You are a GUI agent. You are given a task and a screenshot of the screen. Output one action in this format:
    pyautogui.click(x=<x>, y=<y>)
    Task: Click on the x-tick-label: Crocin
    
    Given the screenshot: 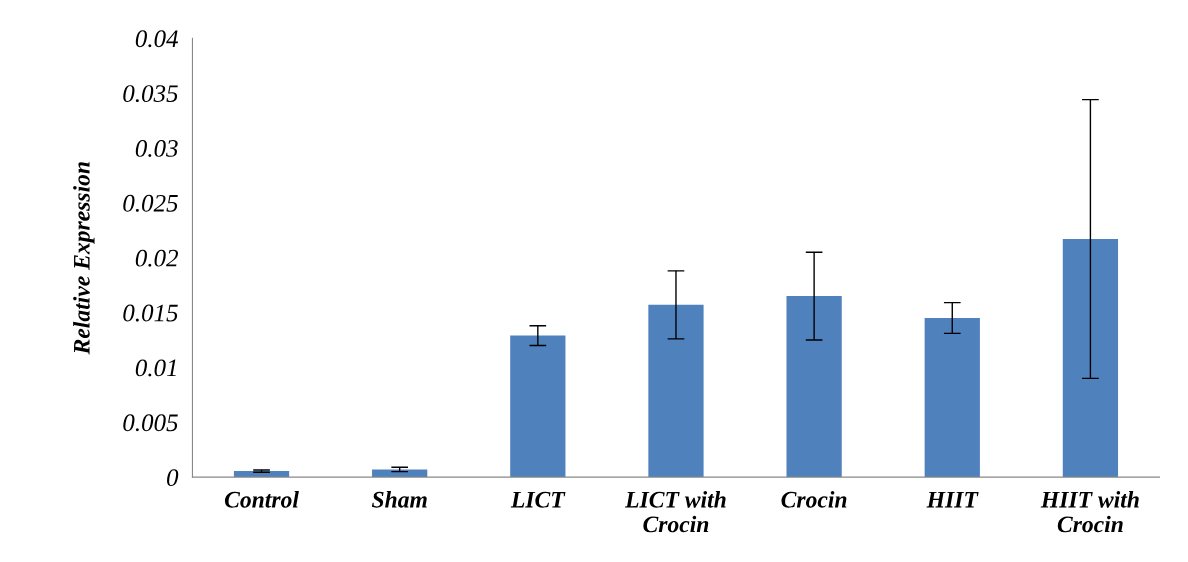 What is the action you would take?
    pyautogui.click(x=814, y=499)
    